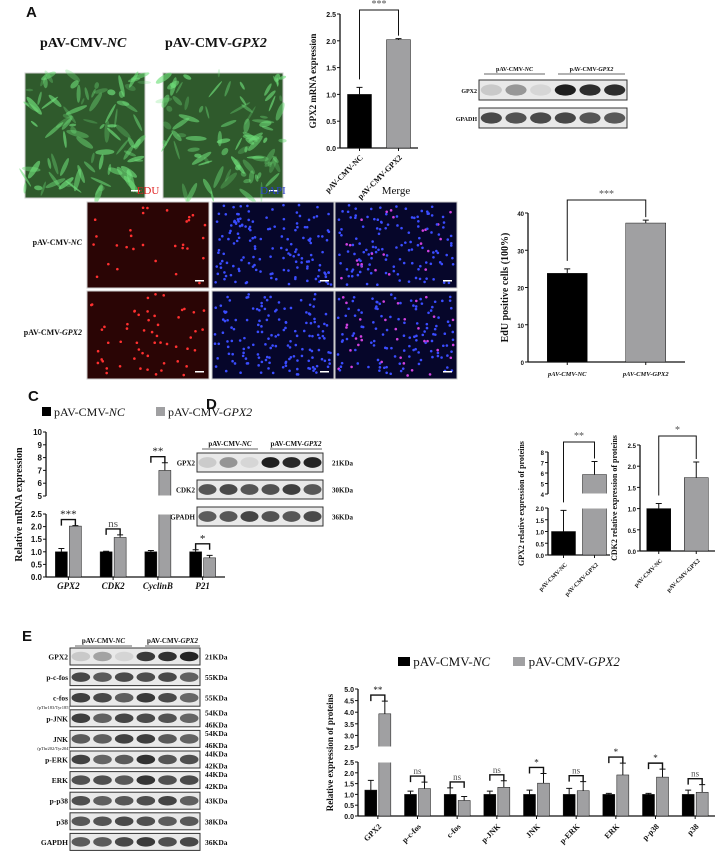  Describe the element at coordinates (157, 452) in the screenshot. I see `significance-label: **` at that location.